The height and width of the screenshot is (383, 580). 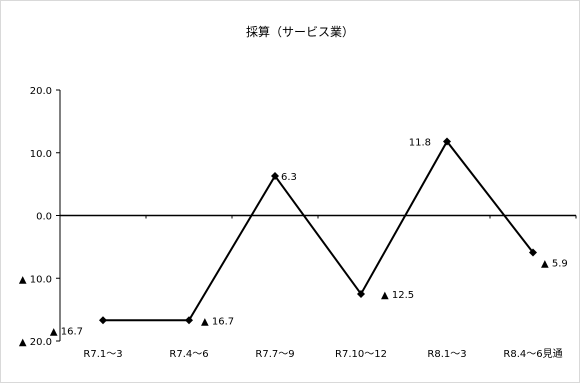 I want to click on x-tick-label: R7.10～12, so click(x=361, y=354).